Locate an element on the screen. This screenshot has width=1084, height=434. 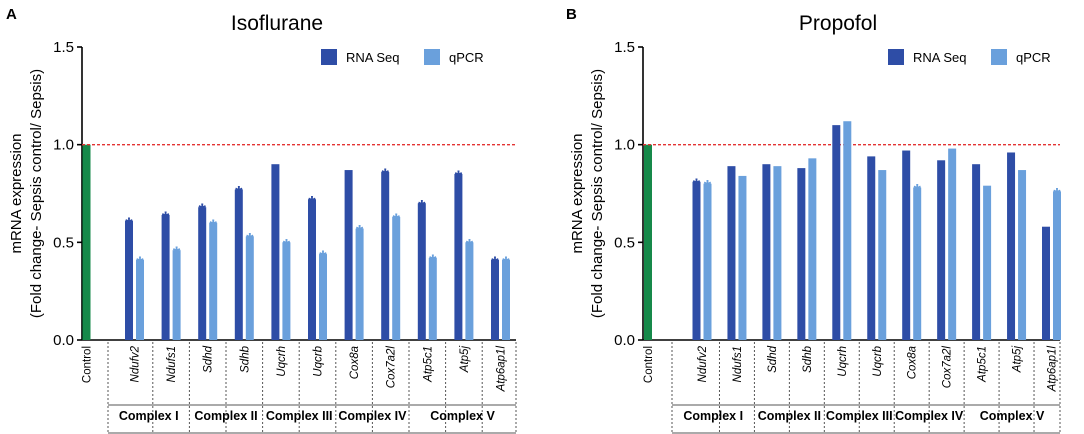
chart-title: Isoflurane is located at coordinates (277, 23).